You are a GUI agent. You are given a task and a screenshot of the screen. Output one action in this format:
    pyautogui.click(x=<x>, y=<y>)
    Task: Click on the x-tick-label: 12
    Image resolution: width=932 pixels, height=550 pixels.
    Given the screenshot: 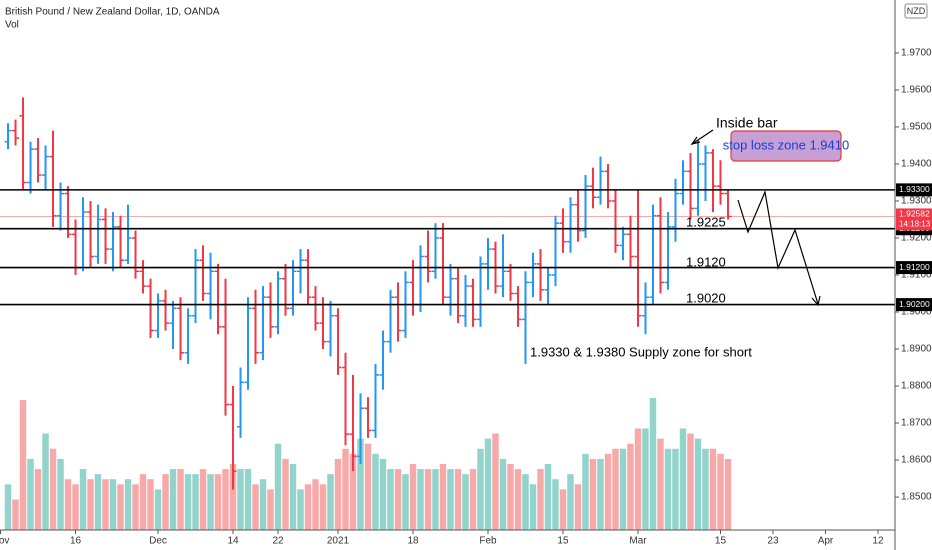 What is the action you would take?
    pyautogui.click(x=878, y=541)
    